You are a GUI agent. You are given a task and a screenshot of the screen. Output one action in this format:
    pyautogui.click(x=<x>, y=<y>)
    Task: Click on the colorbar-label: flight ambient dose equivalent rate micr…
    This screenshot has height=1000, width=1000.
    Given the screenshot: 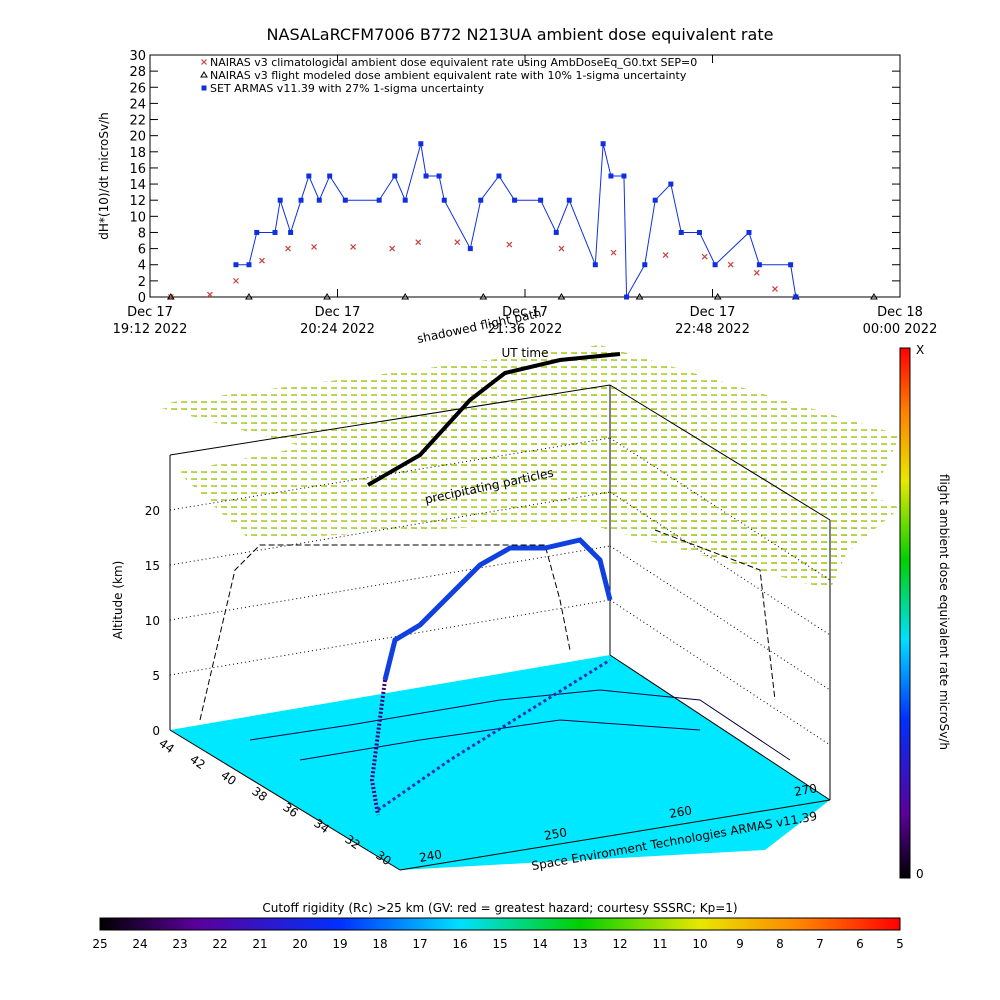 What is the action you would take?
    pyautogui.click(x=944, y=612)
    